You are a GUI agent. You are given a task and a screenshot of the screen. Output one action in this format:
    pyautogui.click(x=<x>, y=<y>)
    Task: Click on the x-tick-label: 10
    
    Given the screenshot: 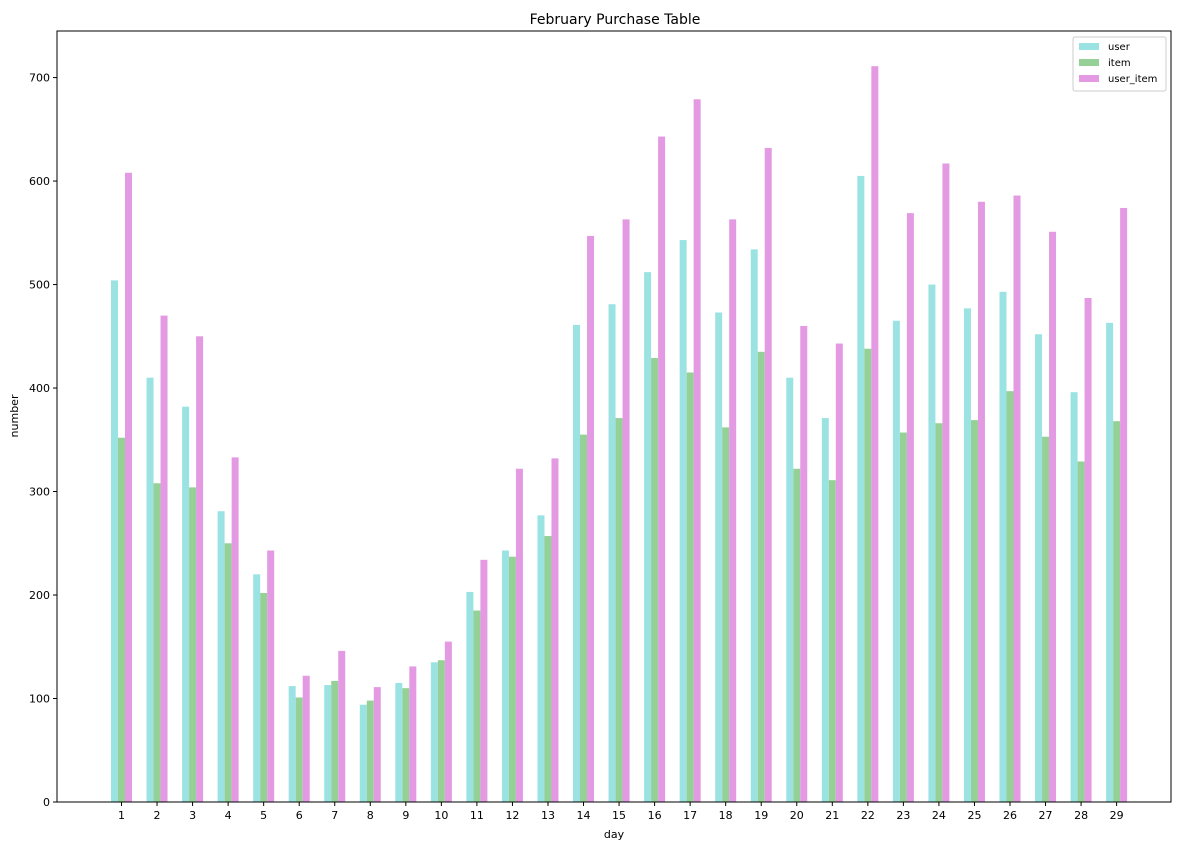 What is the action you would take?
    pyautogui.click(x=441, y=815)
    